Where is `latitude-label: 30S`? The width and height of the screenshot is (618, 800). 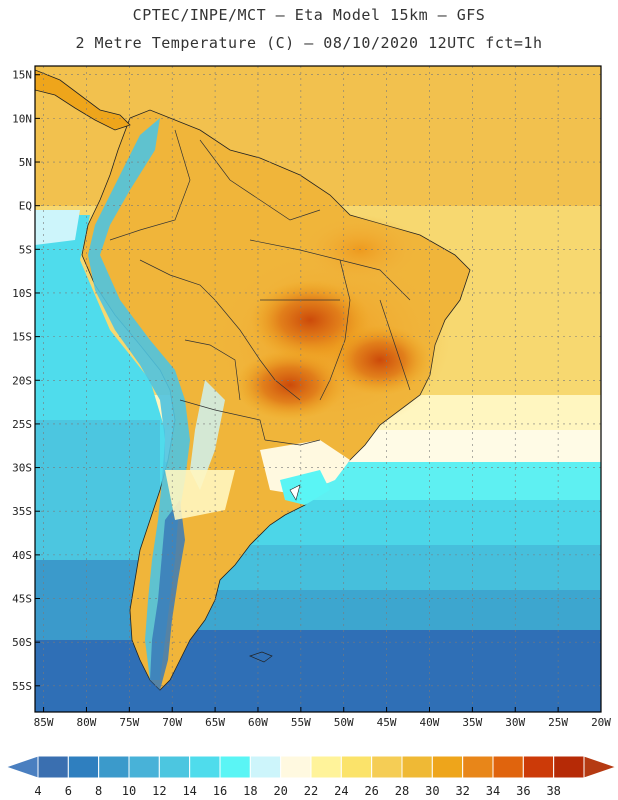 latitude-label: 30S is located at coordinates (22, 468).